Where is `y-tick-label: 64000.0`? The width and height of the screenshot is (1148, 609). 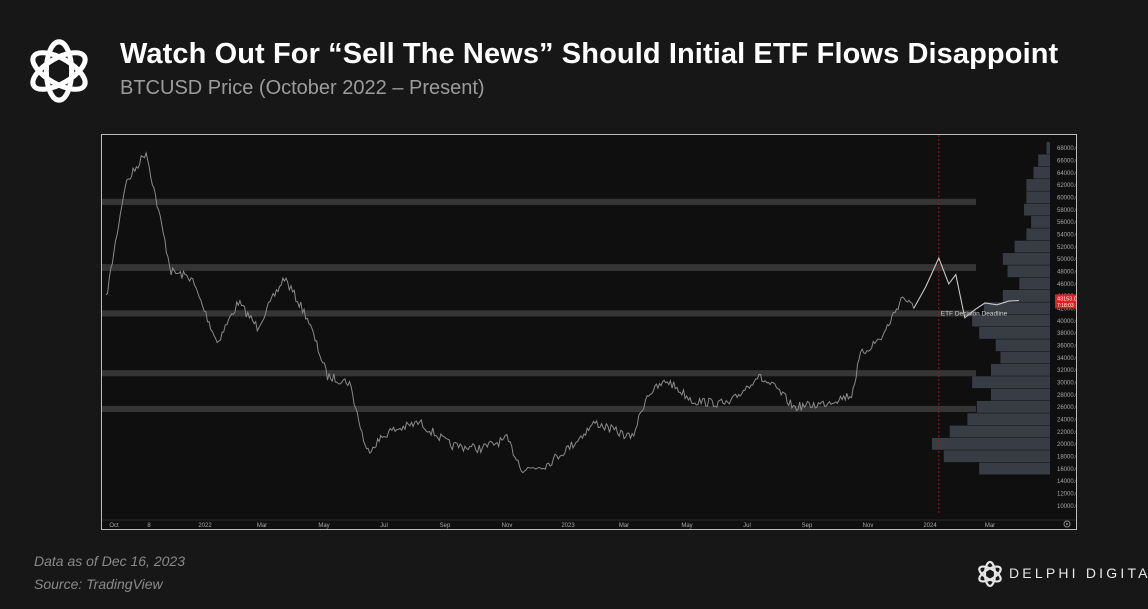 y-tick-label: 64000.0 is located at coordinates (1066, 174).